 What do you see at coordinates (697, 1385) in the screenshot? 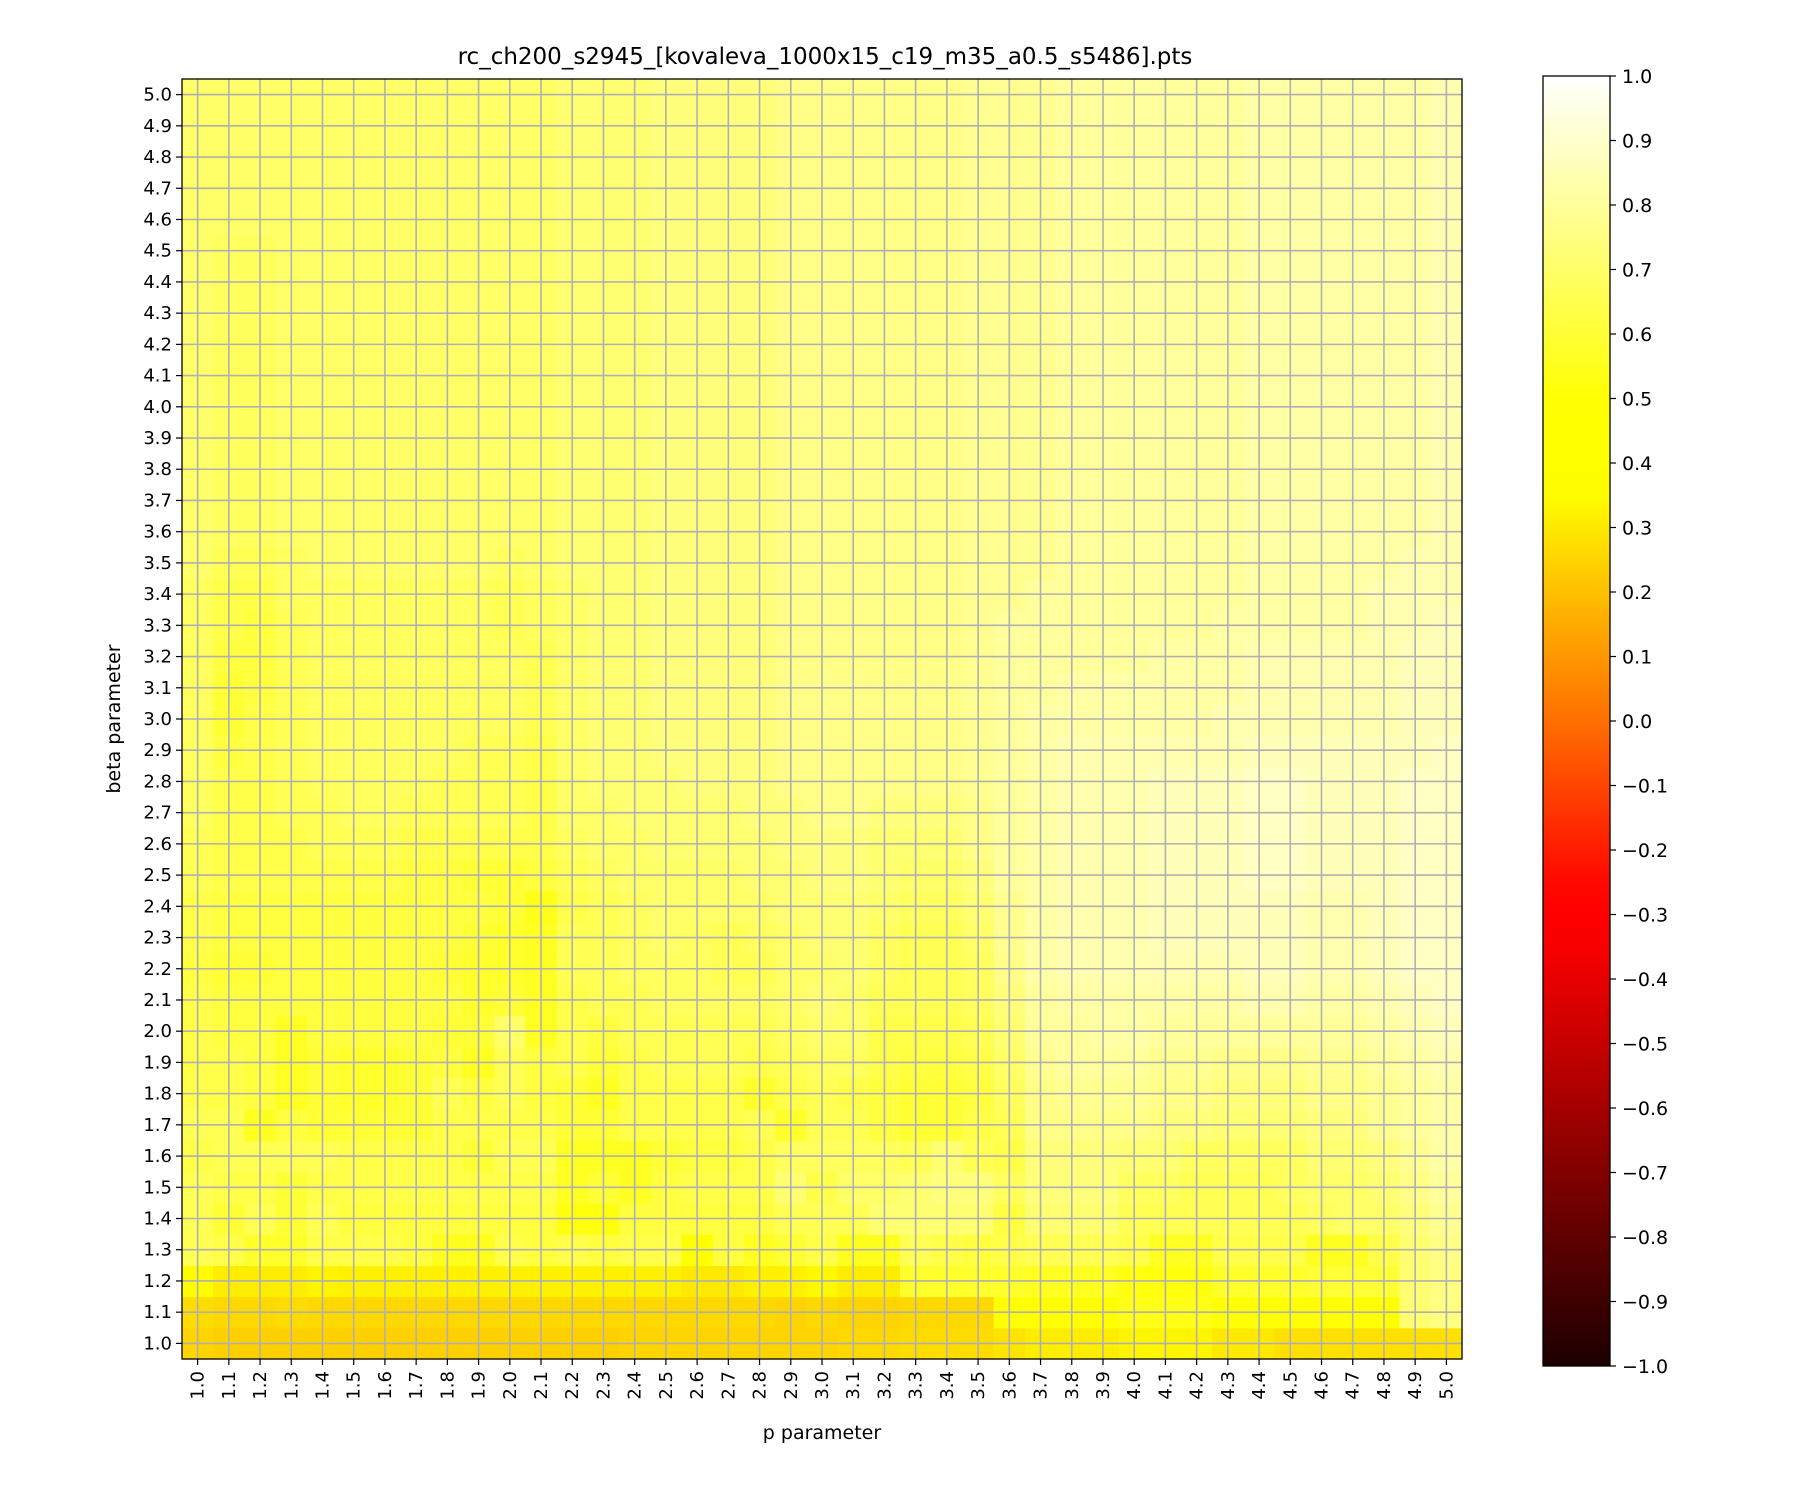
I see `x-tick-label: 2.6` at bounding box center [697, 1385].